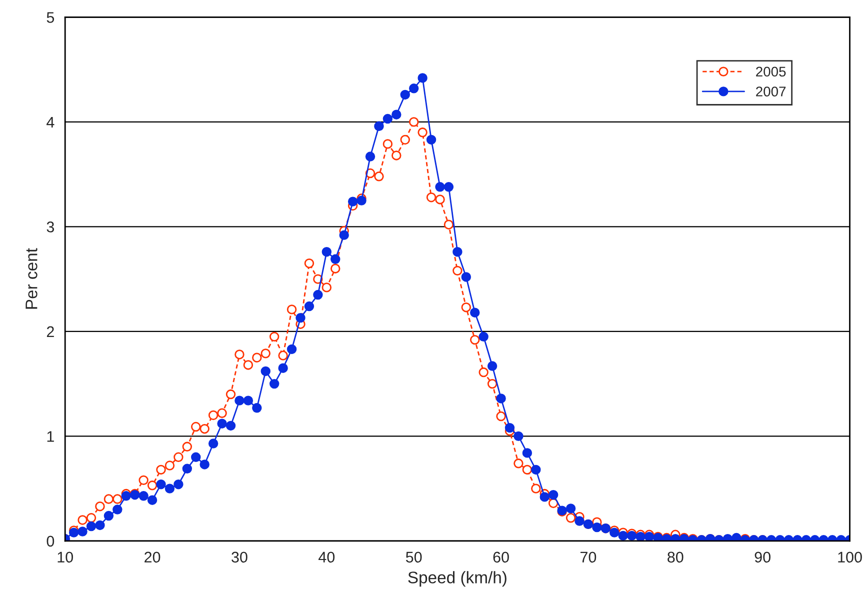  What do you see at coordinates (850, 557) in the screenshot?
I see `x-tick-label: 100` at bounding box center [850, 557].